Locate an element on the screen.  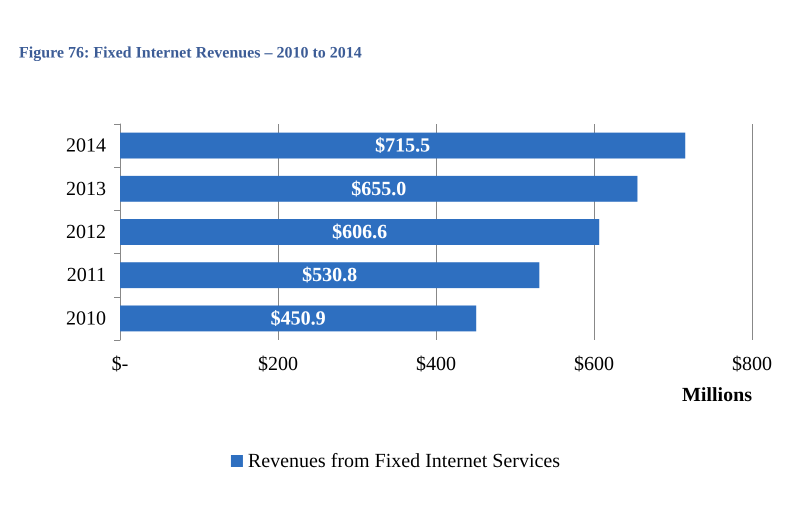
y-tick-label: 2012 is located at coordinates (86, 232).